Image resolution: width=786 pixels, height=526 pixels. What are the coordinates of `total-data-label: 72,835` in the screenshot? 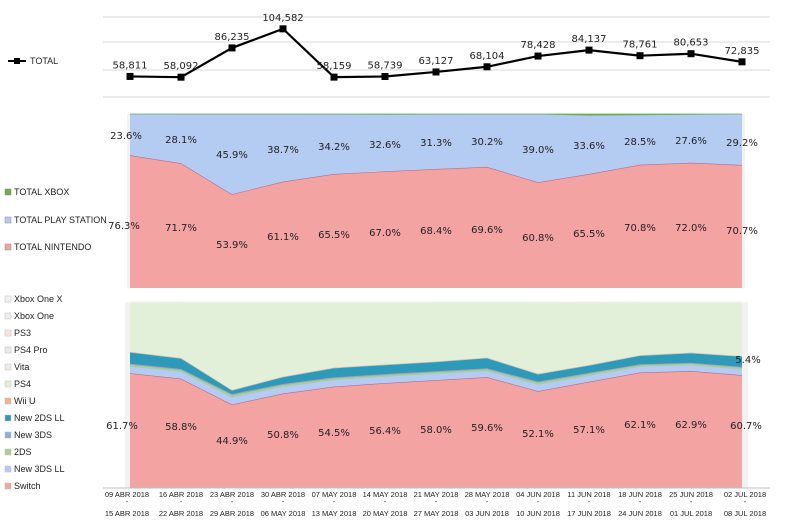 It's located at (742, 51).